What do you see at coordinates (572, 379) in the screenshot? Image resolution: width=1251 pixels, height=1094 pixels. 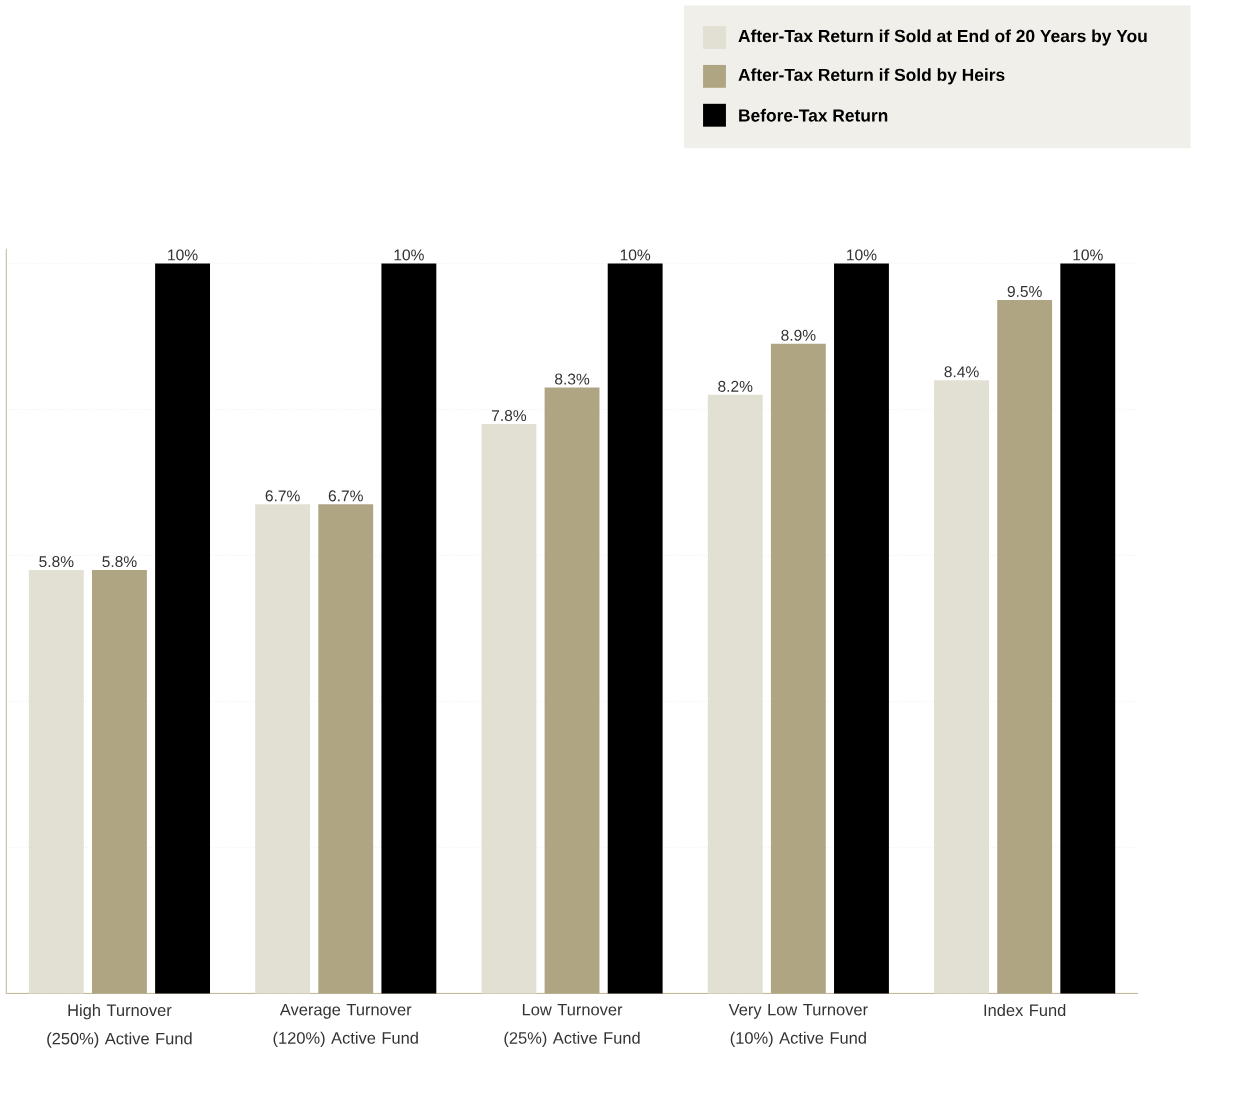 I see `data-label: 8.3%` at bounding box center [572, 379].